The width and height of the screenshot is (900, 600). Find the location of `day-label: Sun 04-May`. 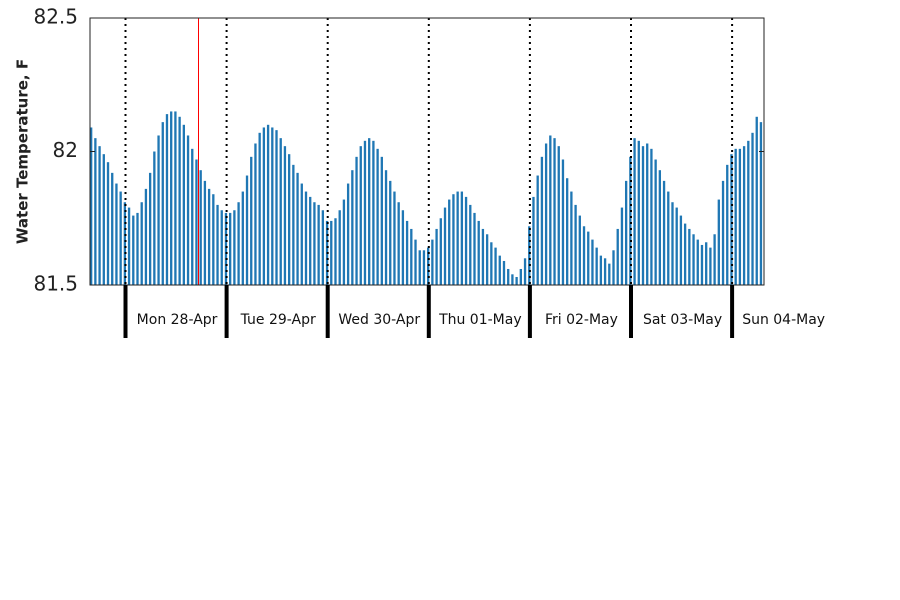

day-label: Sun 04-May is located at coordinates (783, 320).